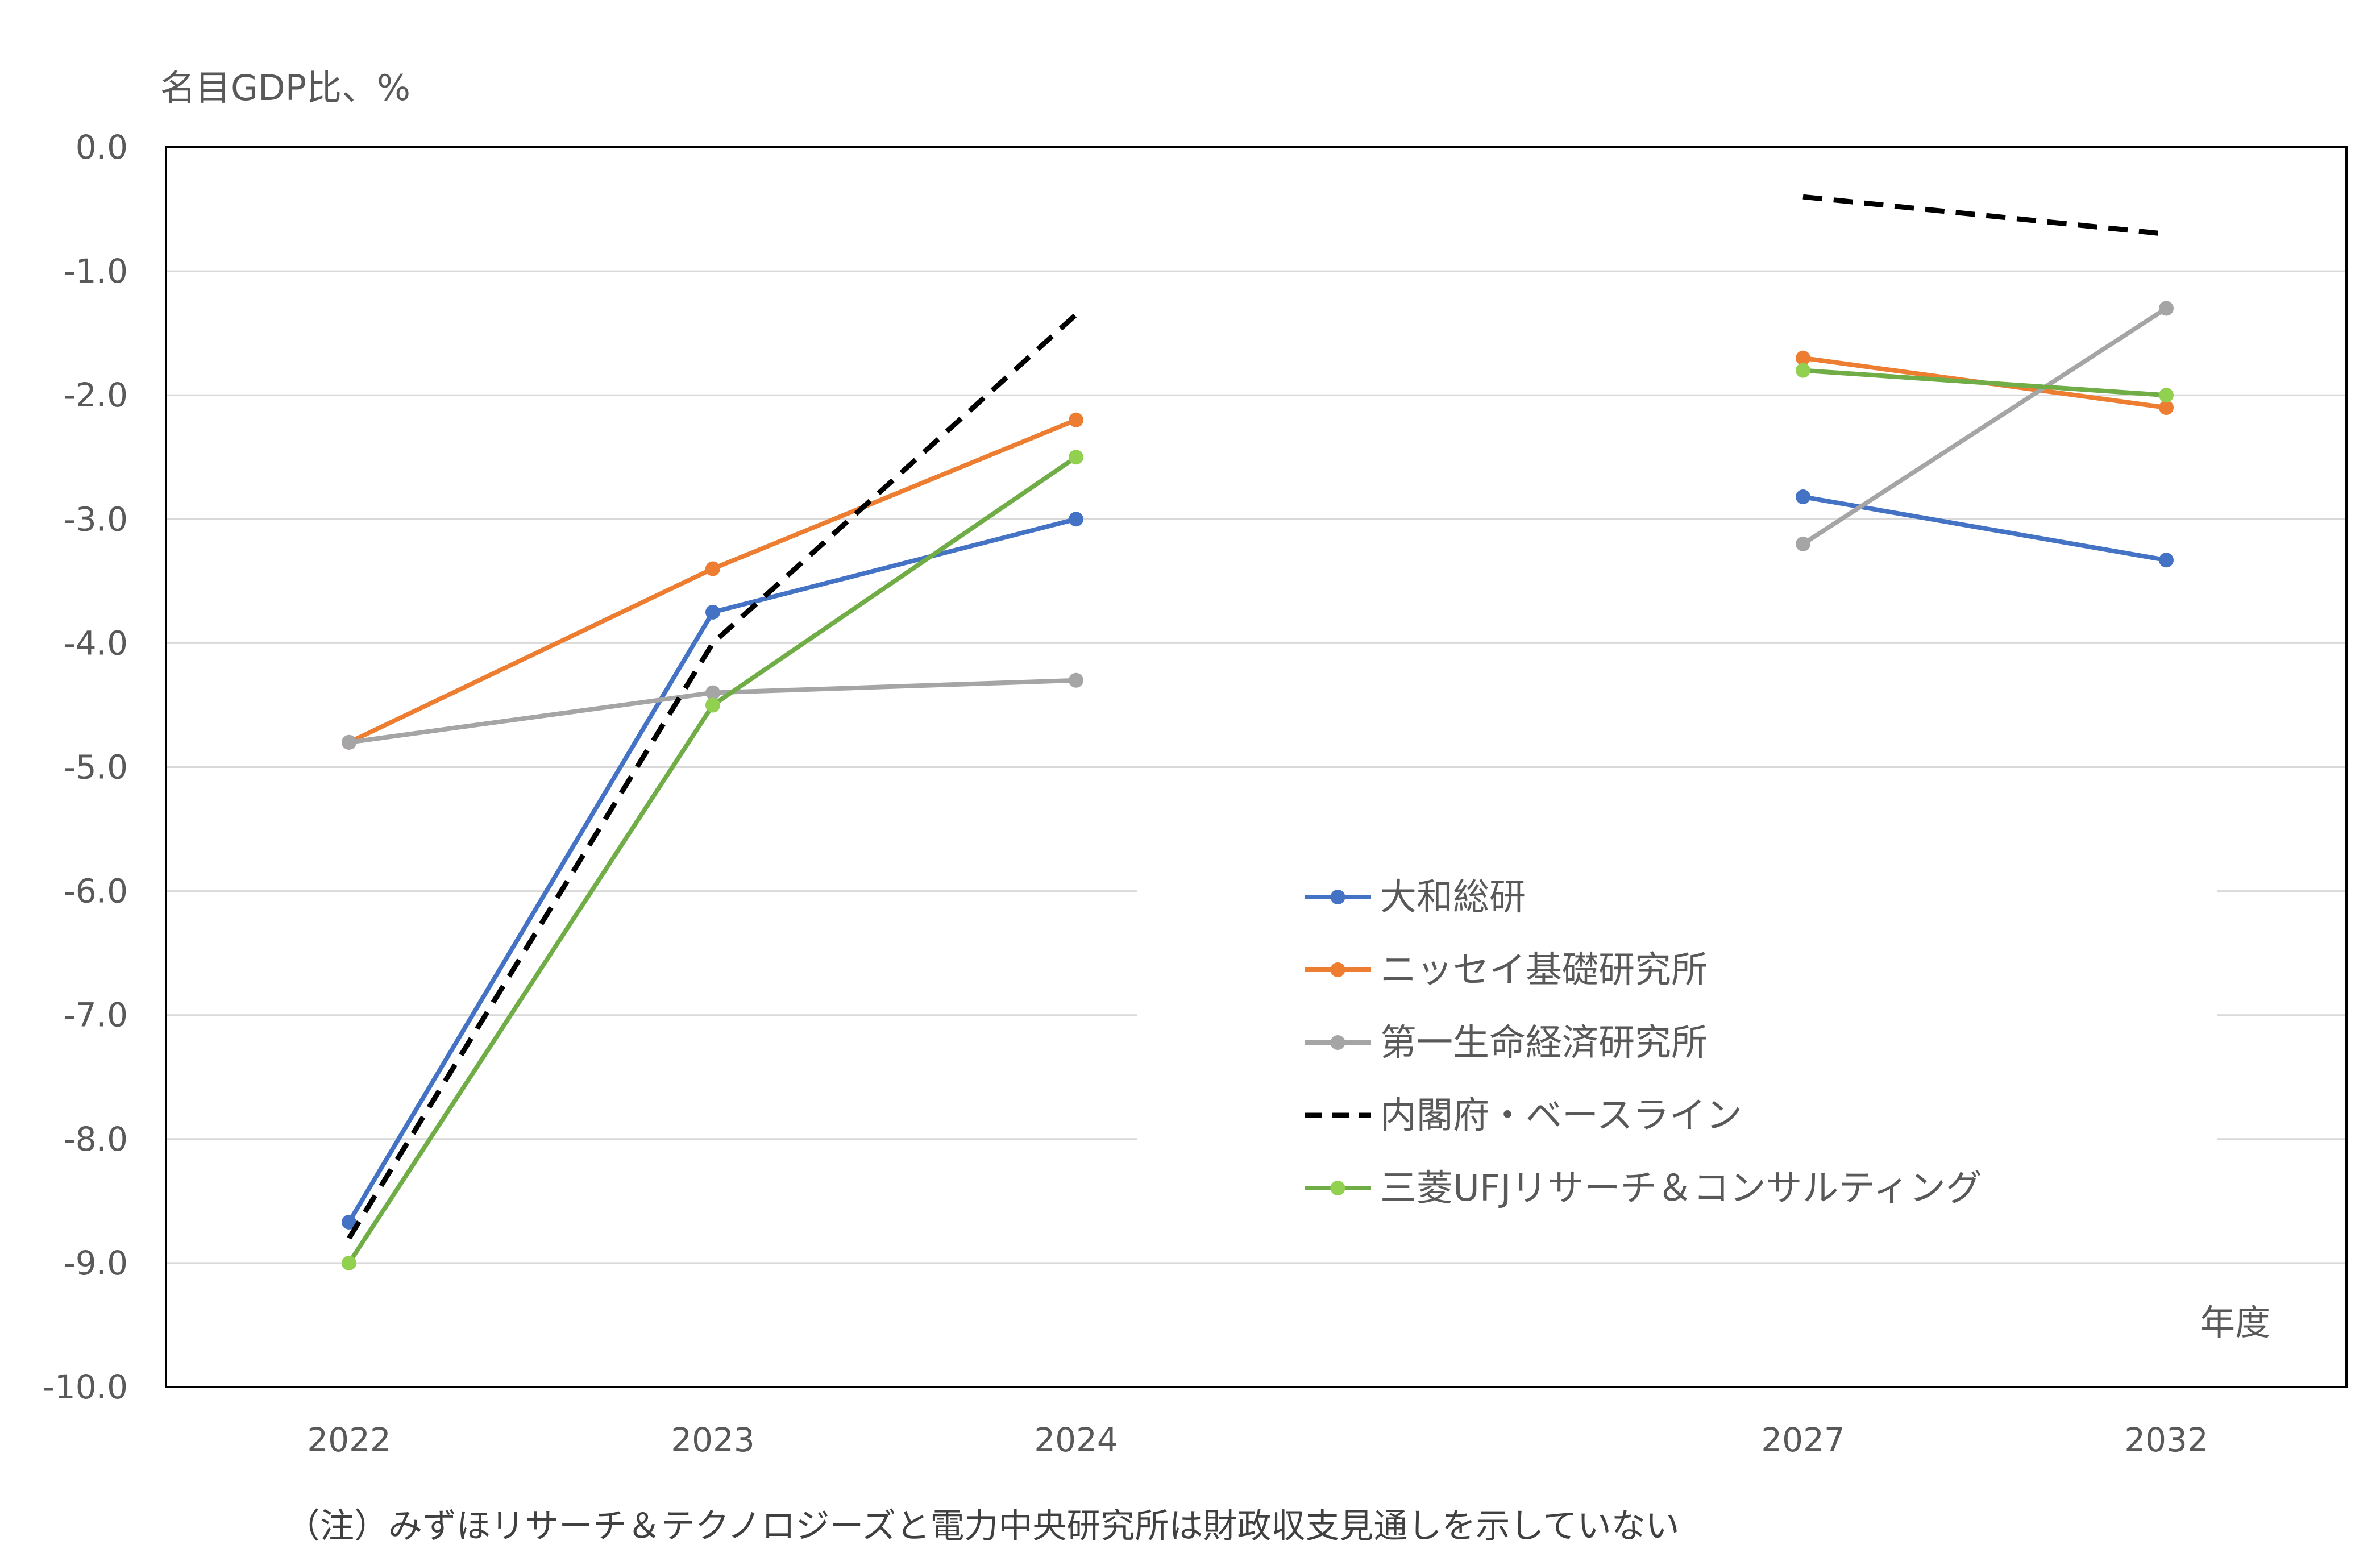 This screenshot has height=1553, width=2380. Describe the element at coordinates (96, 1015) in the screenshot. I see `y-tick-label: -7.0` at that location.